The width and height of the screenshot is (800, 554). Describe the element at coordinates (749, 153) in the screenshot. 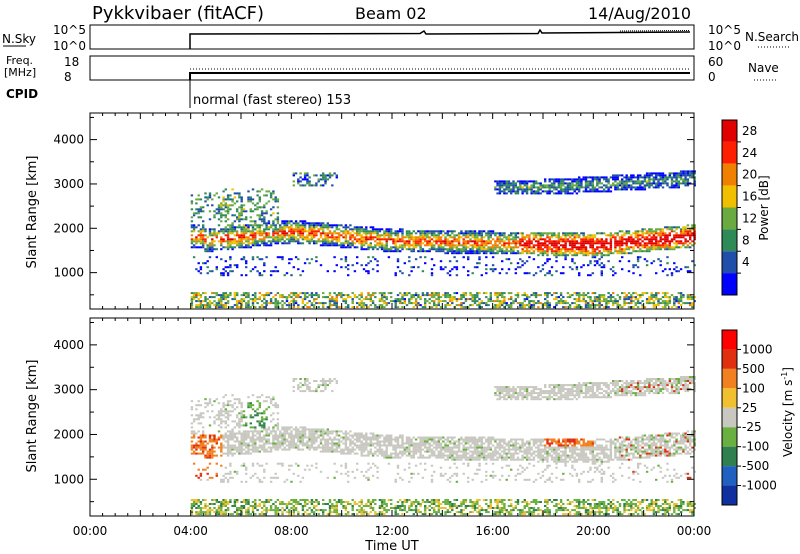

I see `colorbar-tick-label: 24` at that location.